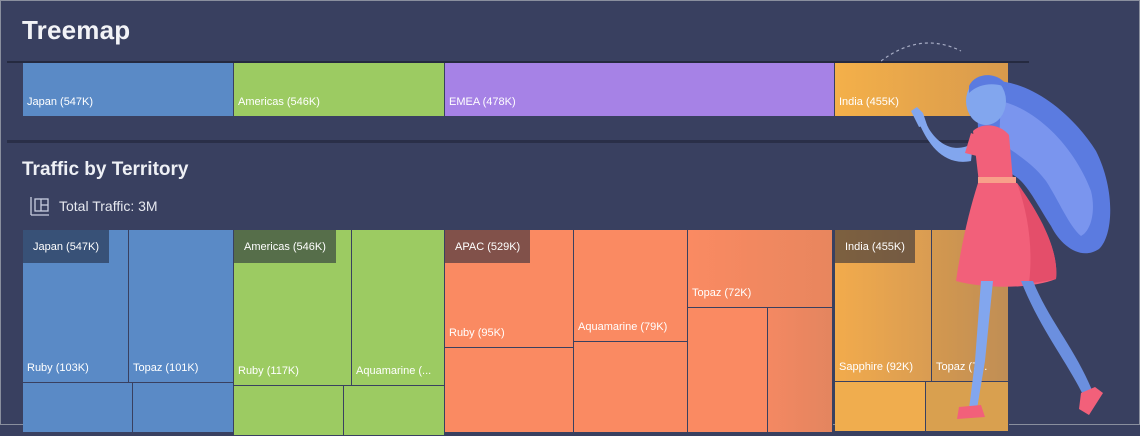 This screenshot has width=1140, height=436. What do you see at coordinates (876, 367) in the screenshot?
I see `tile-label: Sapphire (92K)` at bounding box center [876, 367].